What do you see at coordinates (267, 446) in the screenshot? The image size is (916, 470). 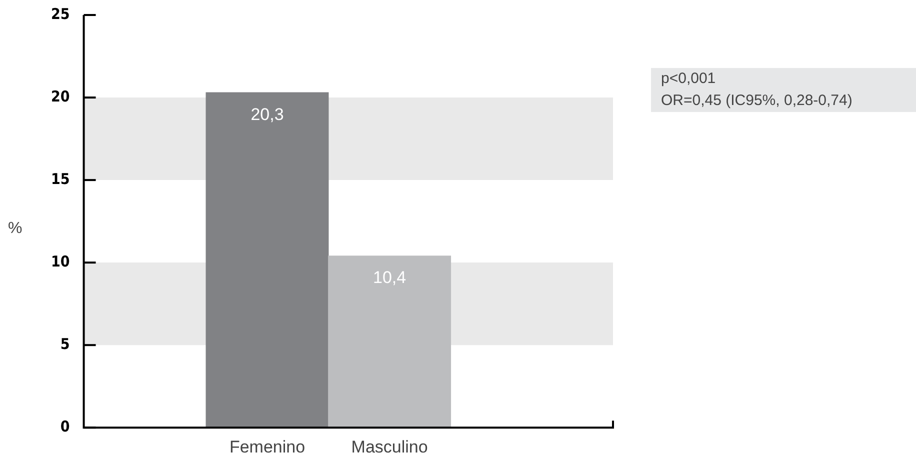 I see `x-tick-label: Femenino` at bounding box center [267, 446].